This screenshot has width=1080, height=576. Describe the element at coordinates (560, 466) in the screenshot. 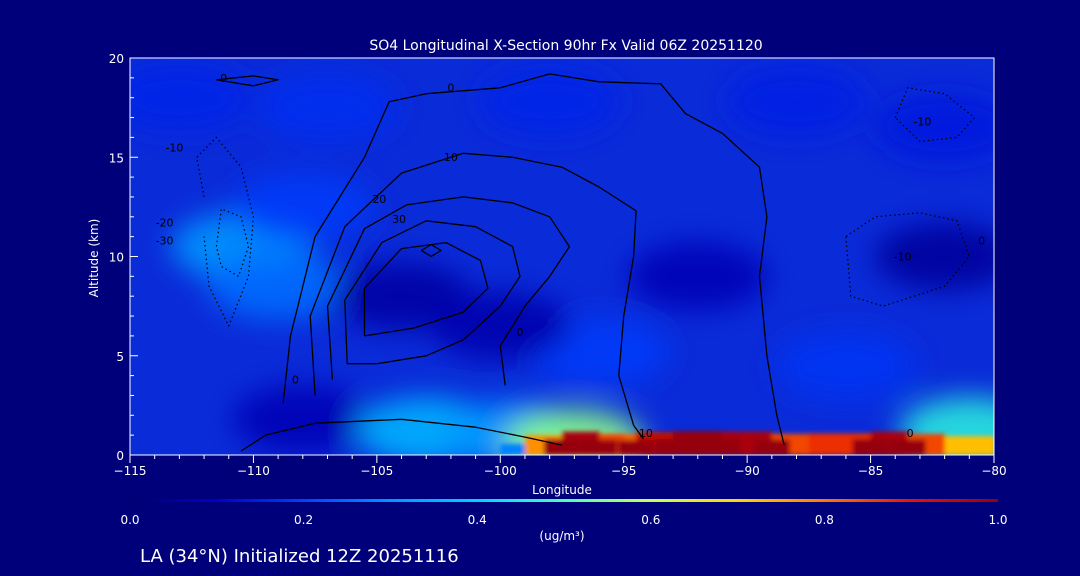

I see `x-axis: −115 −110 −105 −100 −95 −90 −85 −80` at that location.